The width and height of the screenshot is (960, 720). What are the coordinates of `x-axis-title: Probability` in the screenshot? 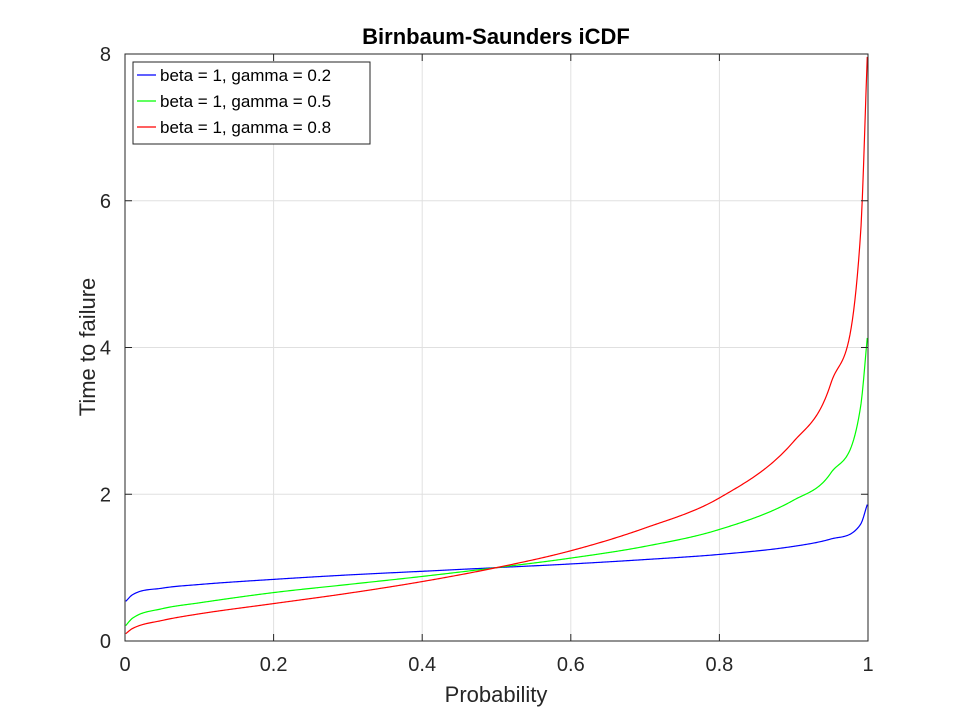 It's located at (496, 694).